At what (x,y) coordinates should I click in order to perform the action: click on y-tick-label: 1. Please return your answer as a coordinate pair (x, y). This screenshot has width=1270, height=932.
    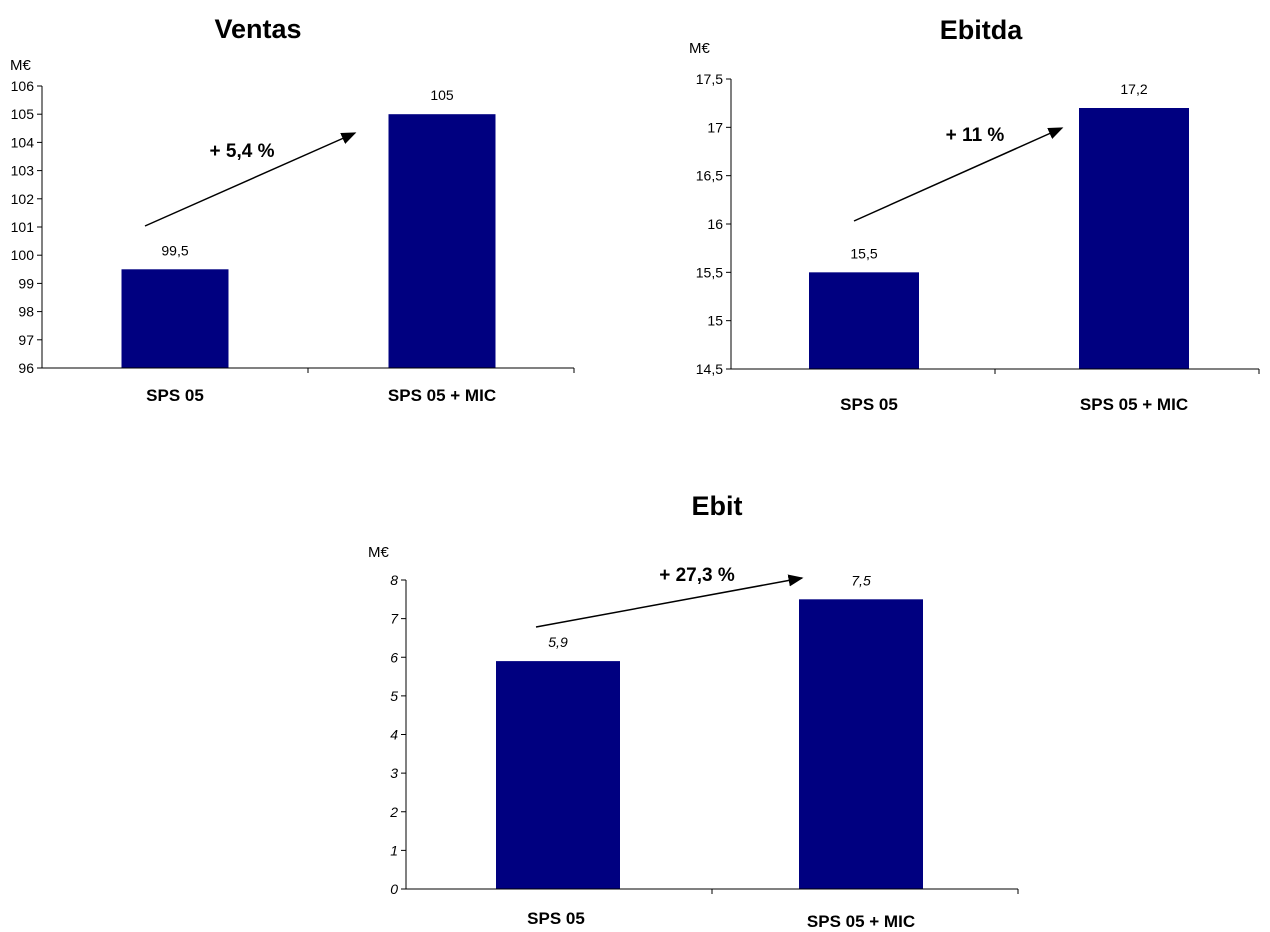
    Looking at the image, I should click on (394, 850).